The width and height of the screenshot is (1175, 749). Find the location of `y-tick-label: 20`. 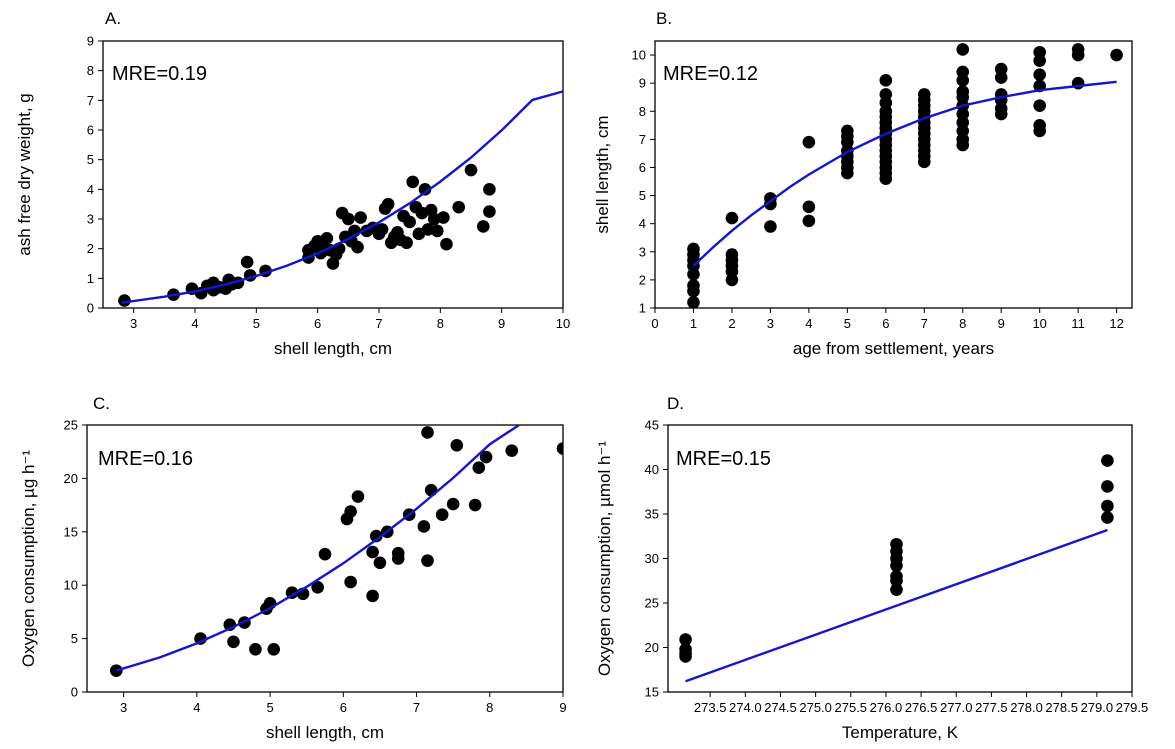

y-tick-label: 20 is located at coordinates (652, 647).